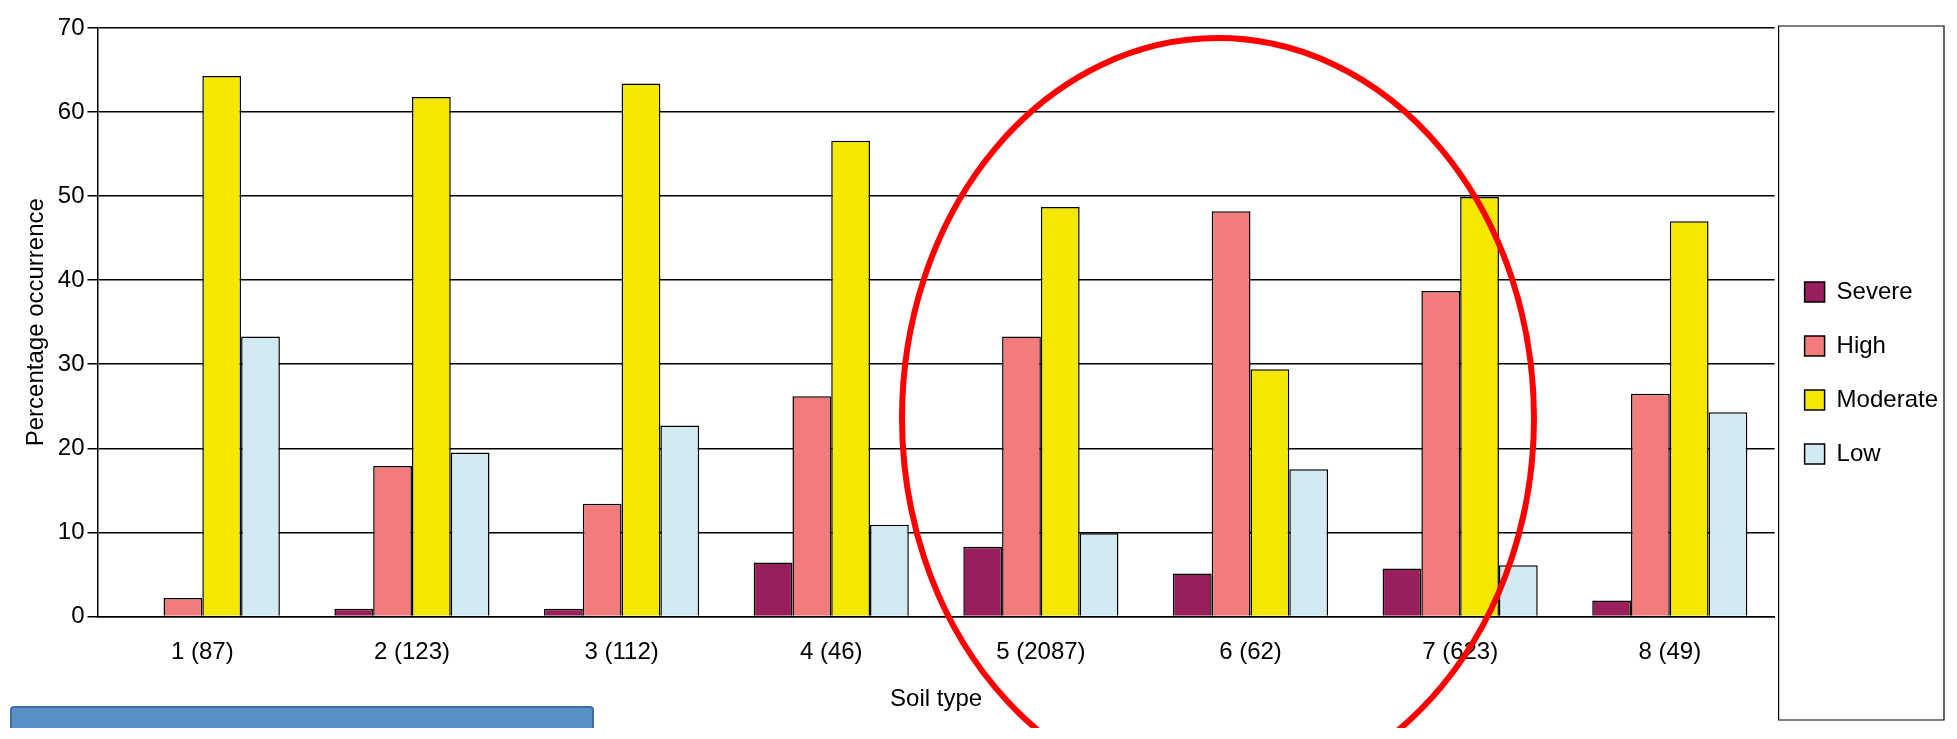 The width and height of the screenshot is (1957, 739). What do you see at coordinates (411, 651) in the screenshot?
I see `x-tick-label: 2 (123)` at bounding box center [411, 651].